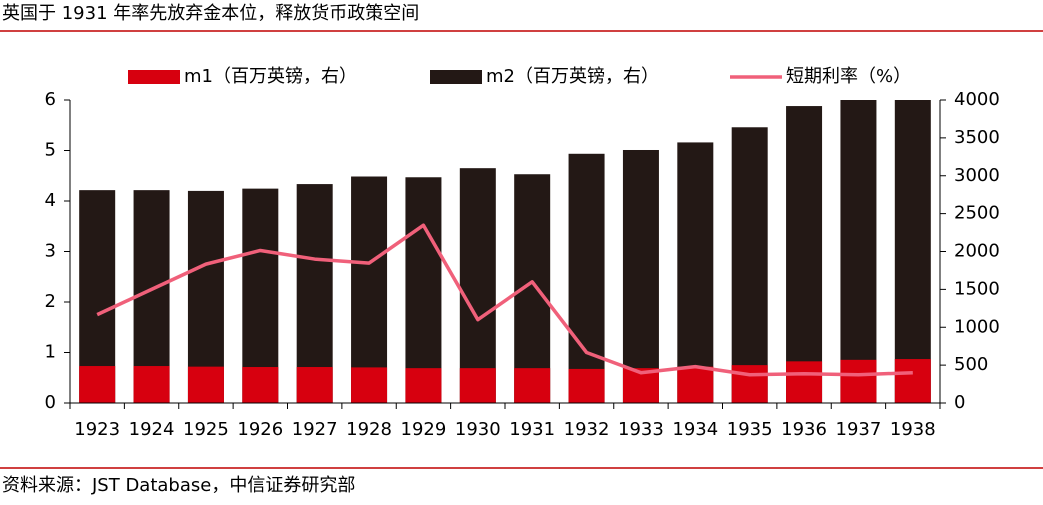 The height and width of the screenshot is (505, 1043). I want to click on y2-tick-label: 0, so click(959, 402).